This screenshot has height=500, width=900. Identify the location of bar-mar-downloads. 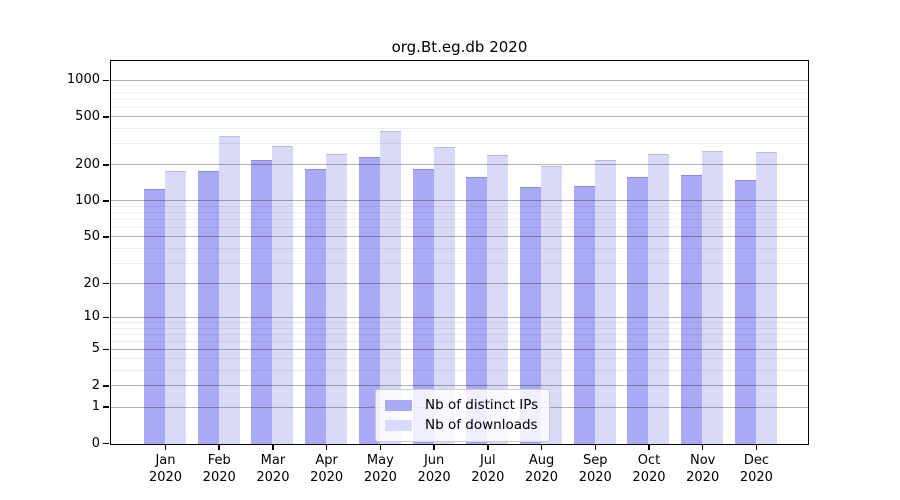
(283, 294).